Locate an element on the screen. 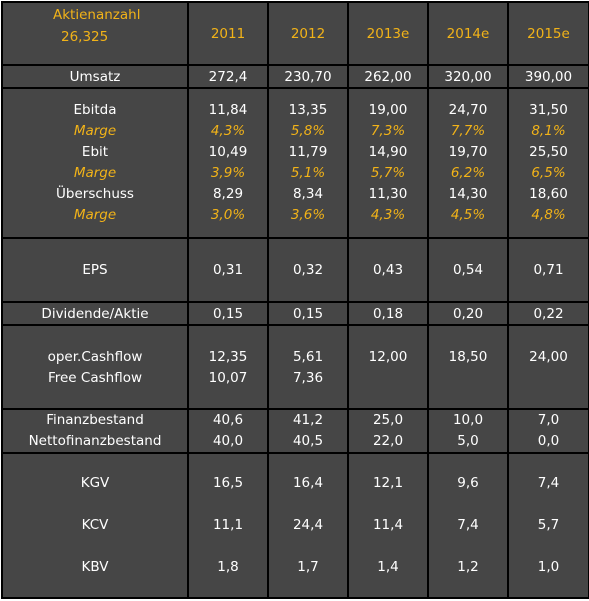 The height and width of the screenshot is (601, 589). value-cell: 0,32 is located at coordinates (308, 270).